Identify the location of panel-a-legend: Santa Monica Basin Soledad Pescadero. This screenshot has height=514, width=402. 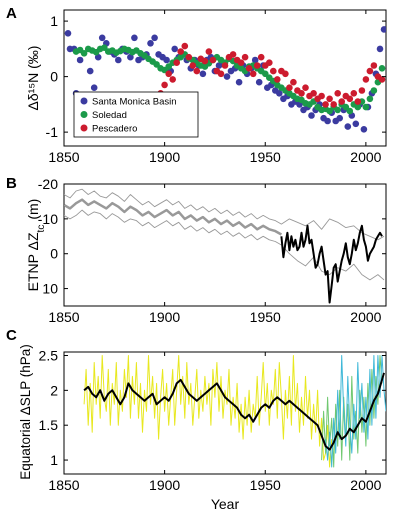
(136, 114).